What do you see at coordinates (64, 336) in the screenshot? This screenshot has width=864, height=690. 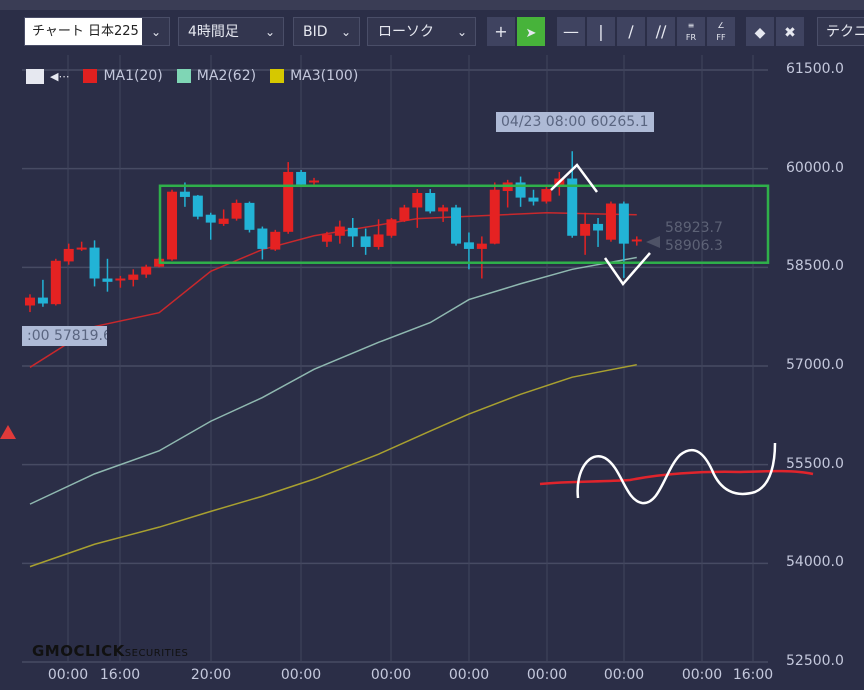 I see `low-price-tooltip: :00 57819.6` at bounding box center [64, 336].